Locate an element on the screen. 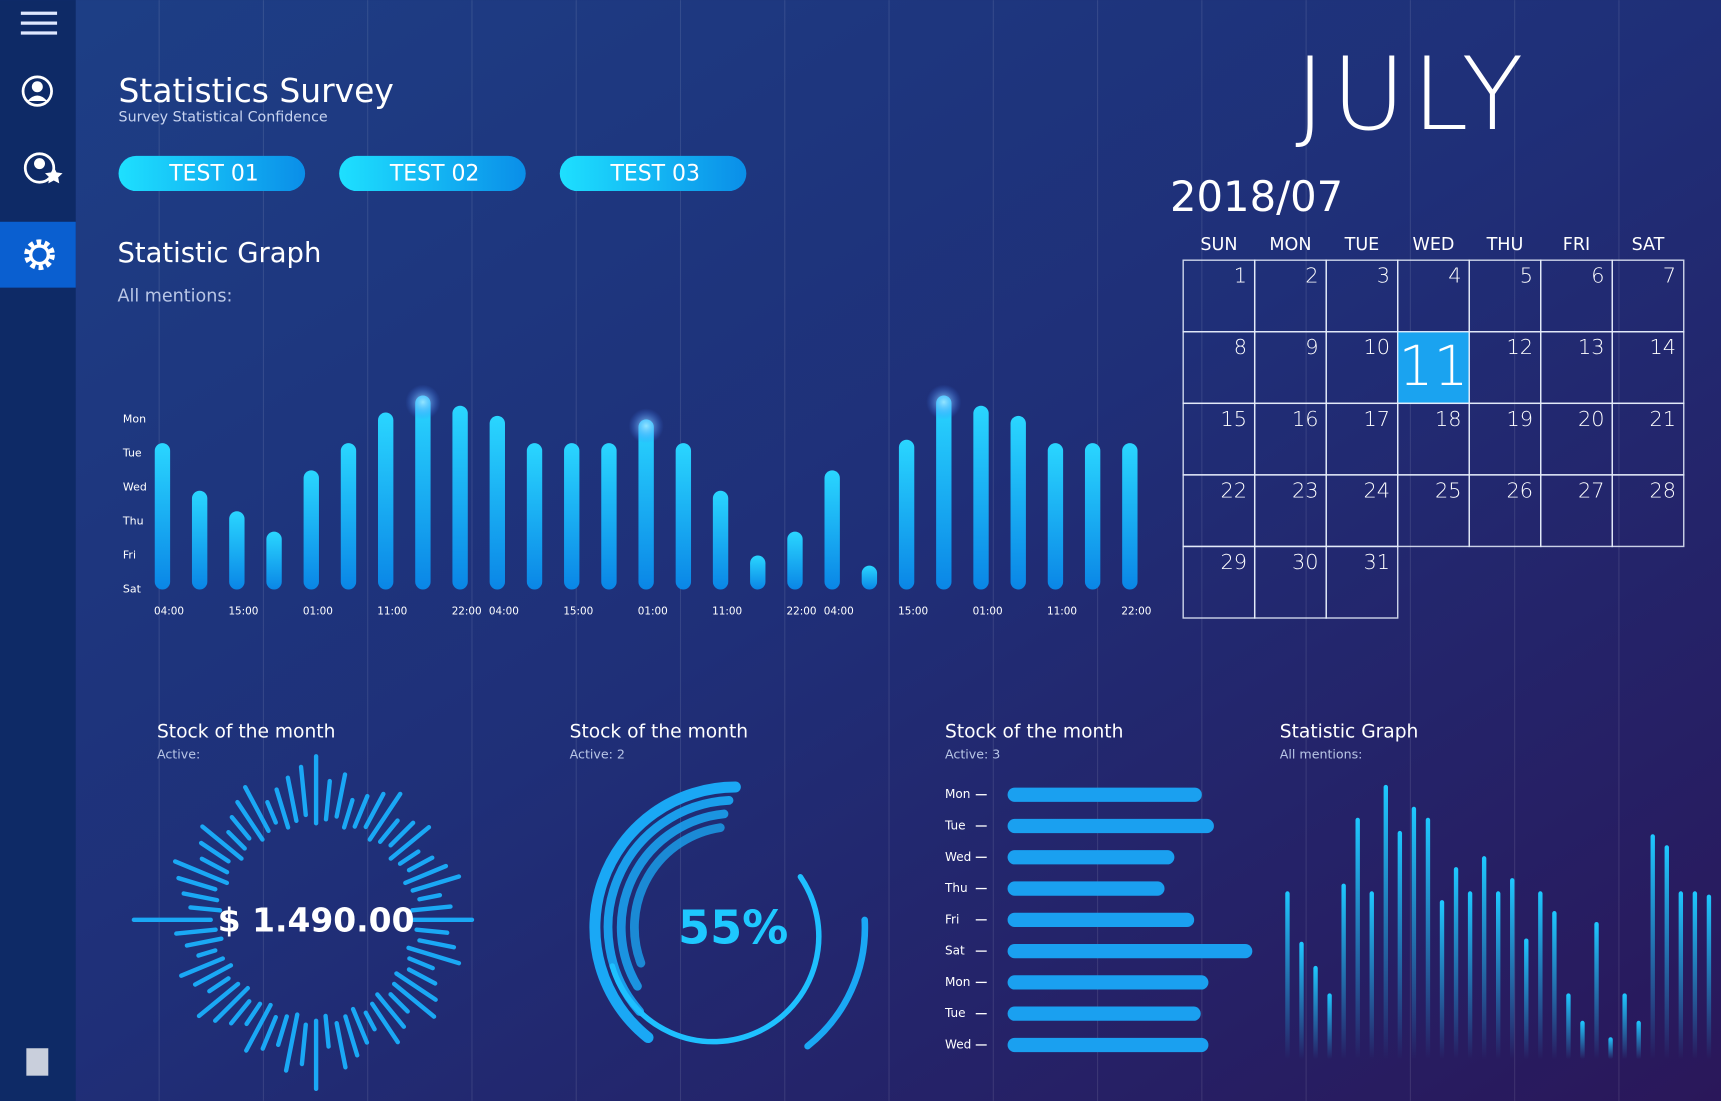 The image size is (1721, 1101). day-number: 13 is located at coordinates (1591, 347).